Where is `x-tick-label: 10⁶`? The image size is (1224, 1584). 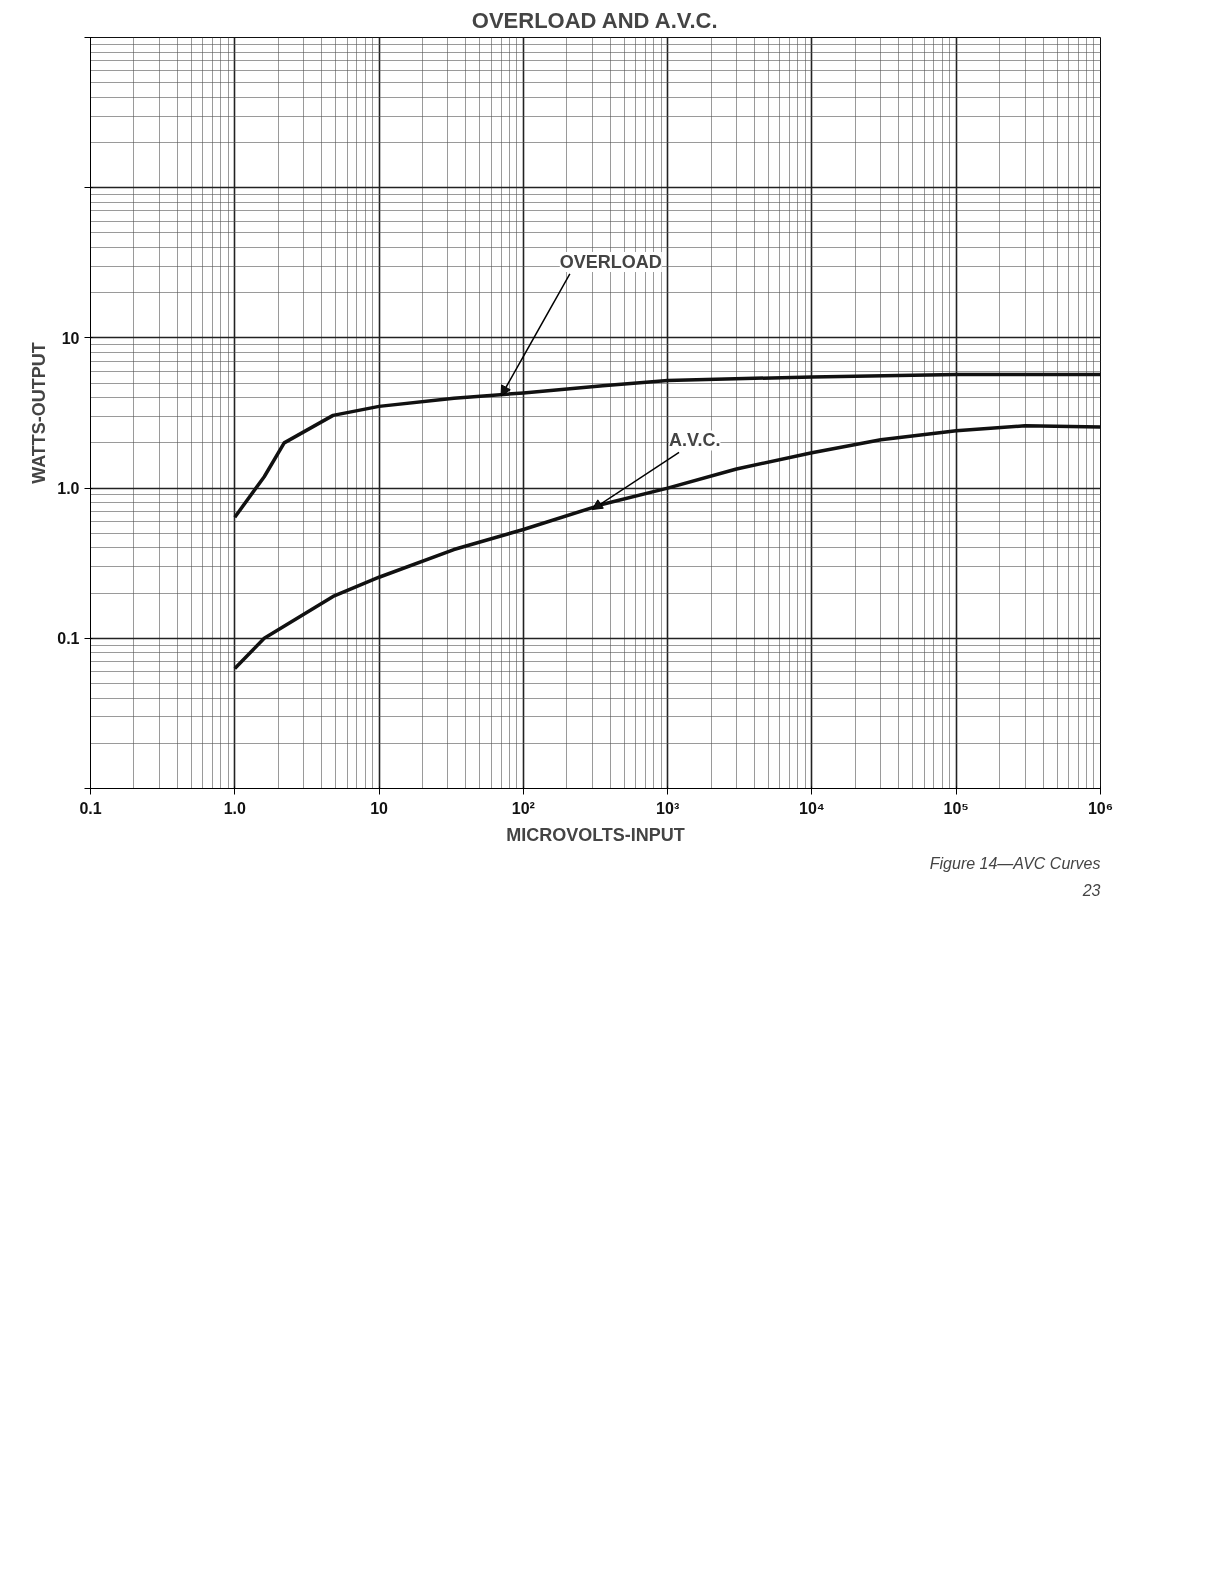
x-tick-label: 10⁶ is located at coordinates (1100, 808).